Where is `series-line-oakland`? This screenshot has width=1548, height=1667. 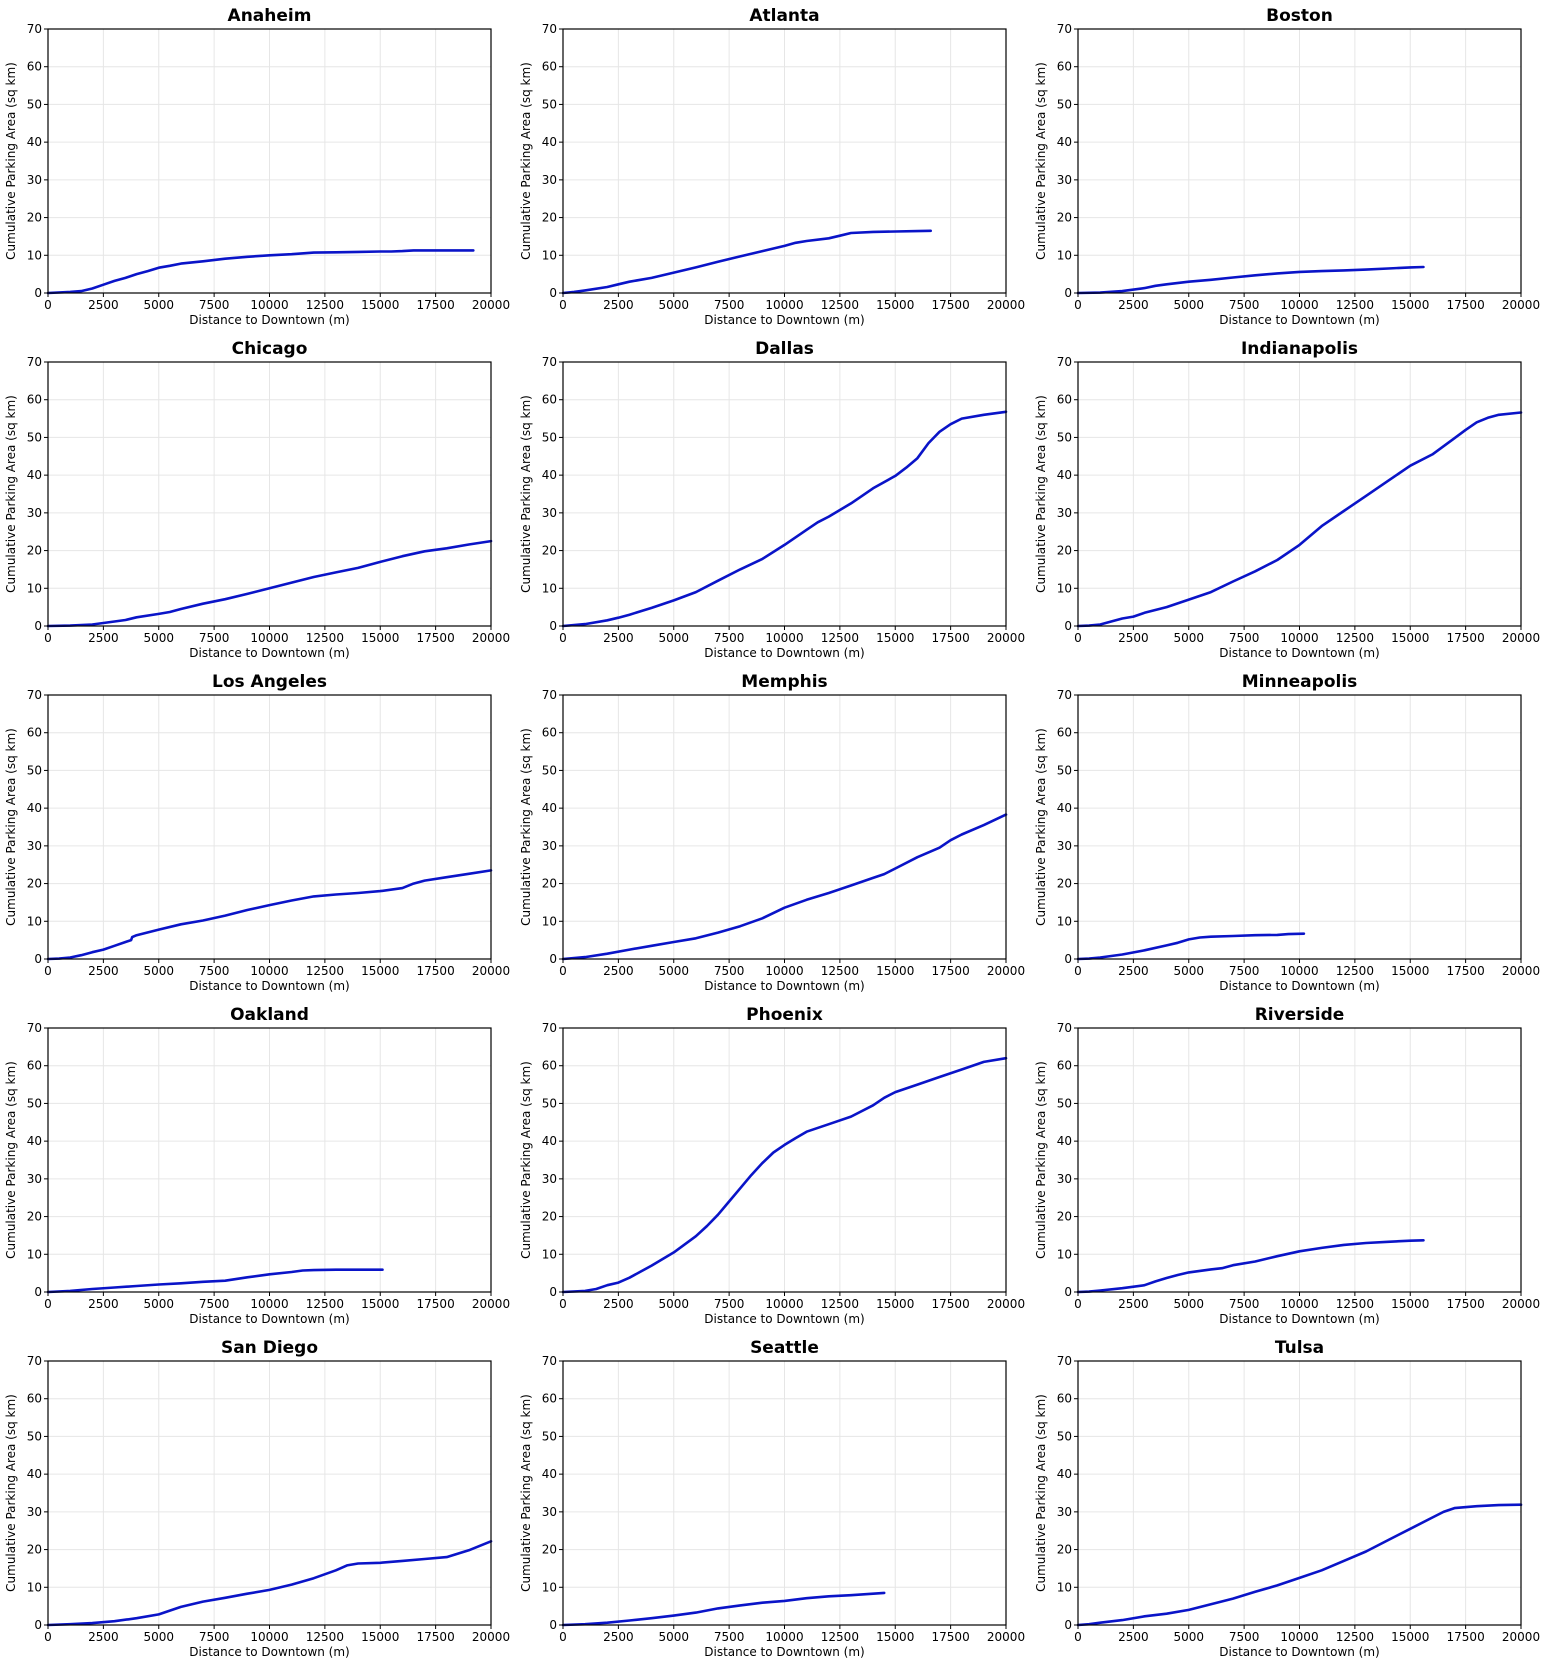
series-line-oakland is located at coordinates (215, 1281).